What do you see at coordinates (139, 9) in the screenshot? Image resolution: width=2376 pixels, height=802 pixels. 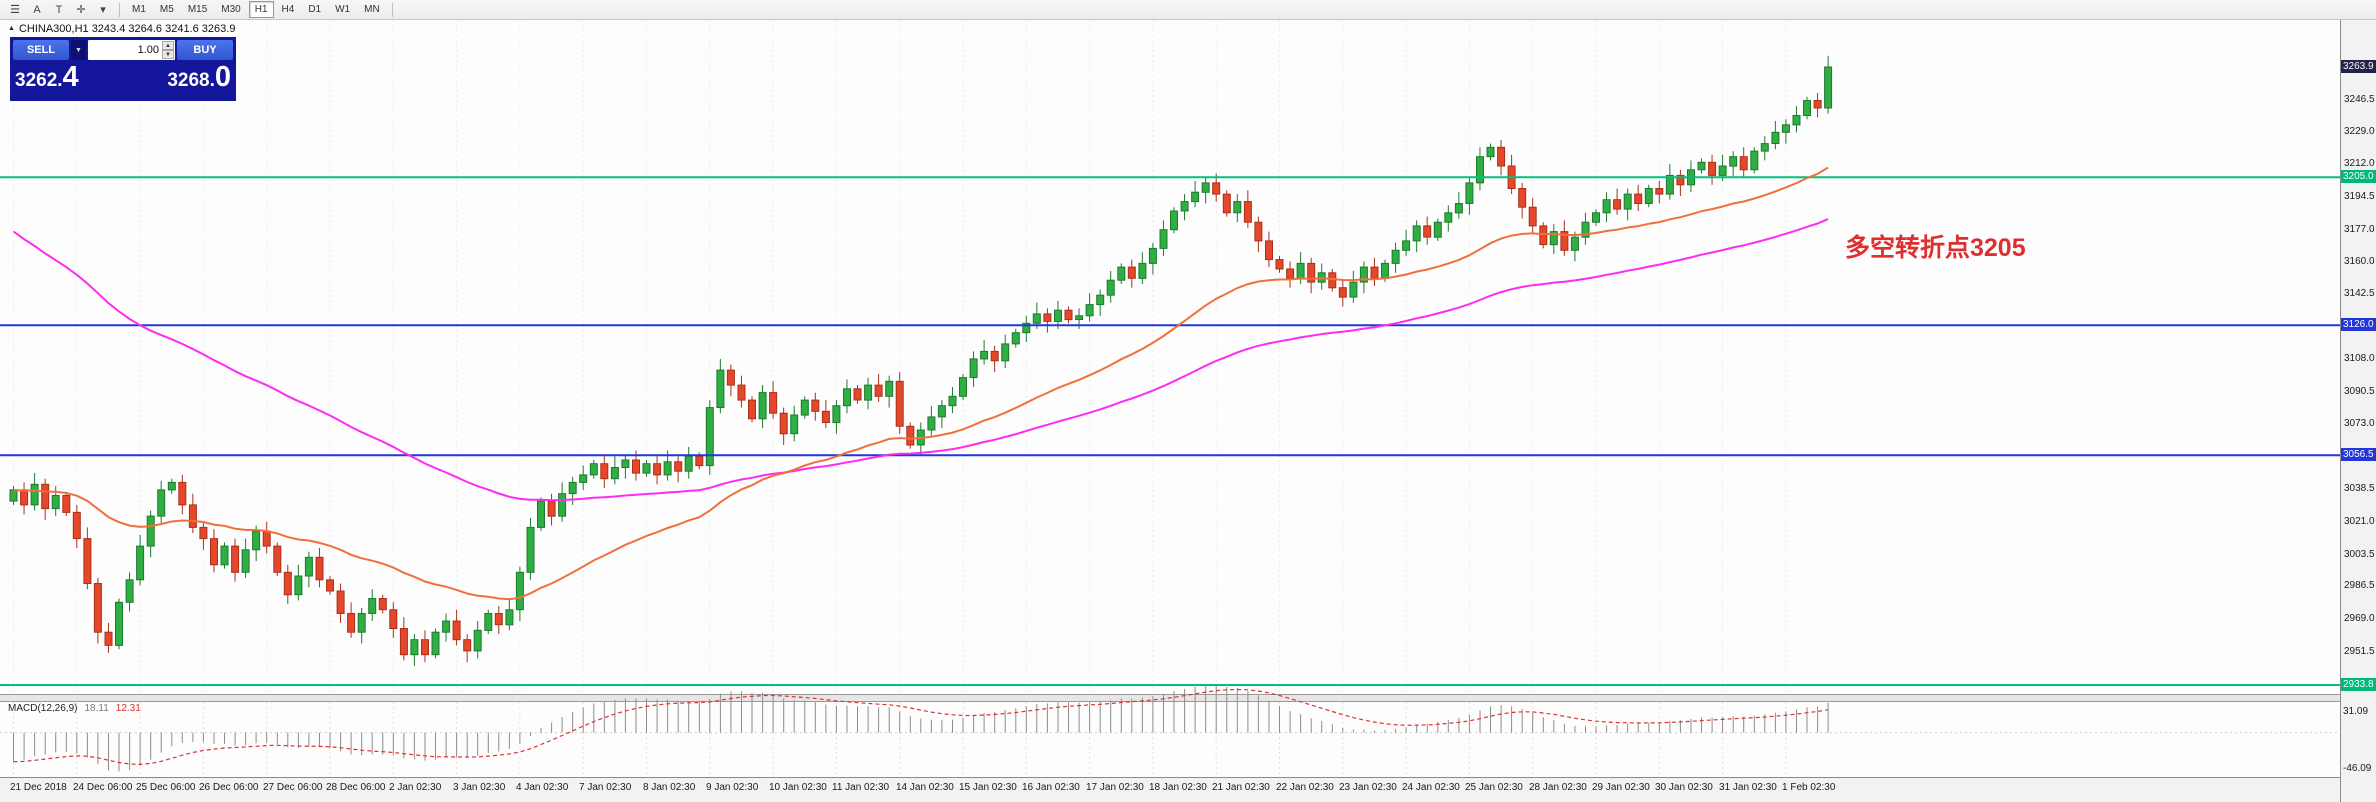 I see `timeframe-M1: M1` at bounding box center [139, 9].